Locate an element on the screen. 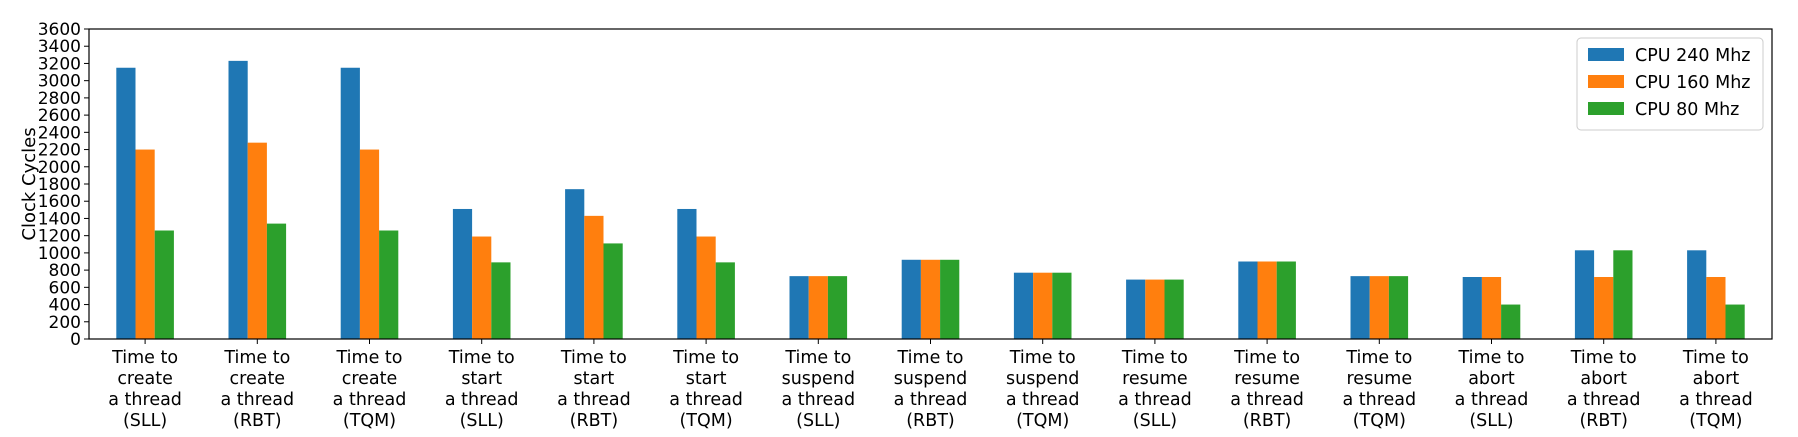 The width and height of the screenshot is (1798, 437). legend-label: CPU 160 Mhz is located at coordinates (1693, 83).